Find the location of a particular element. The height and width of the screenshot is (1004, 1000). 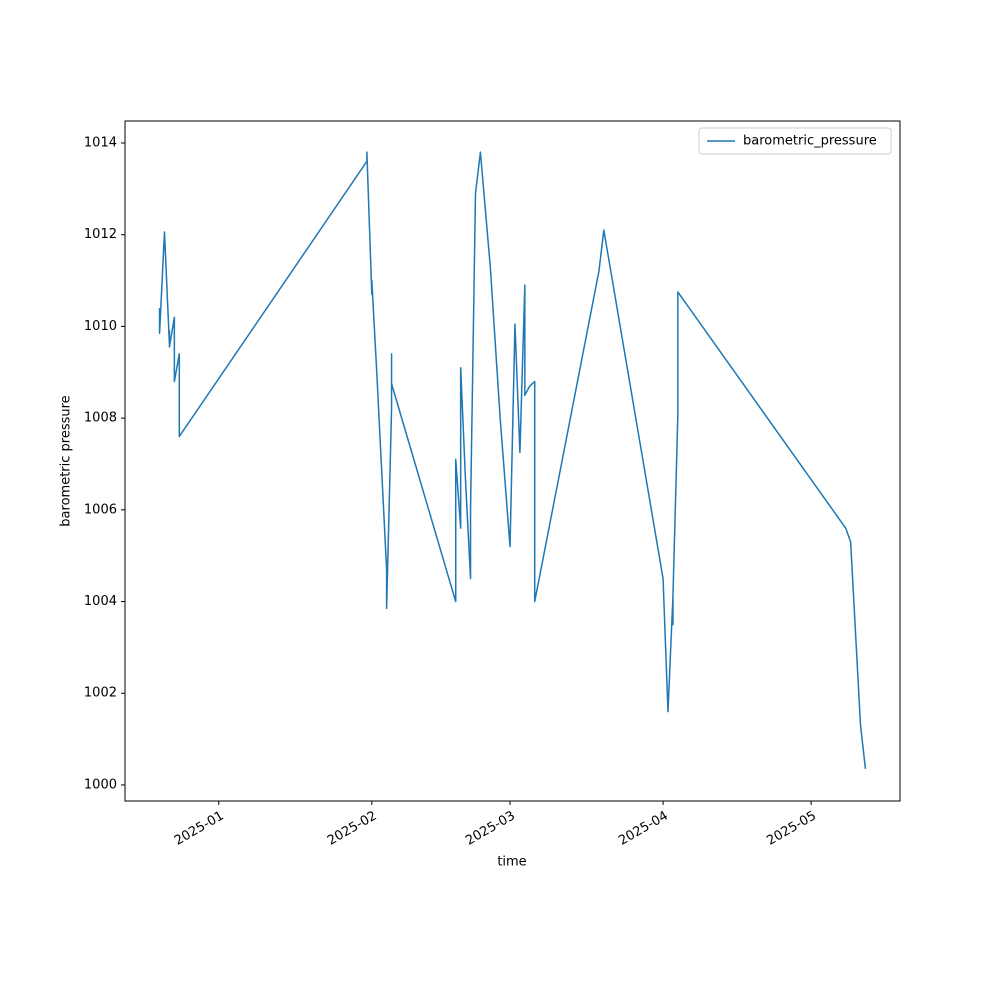

x-tick-label: 2025-03 is located at coordinates (490, 829).